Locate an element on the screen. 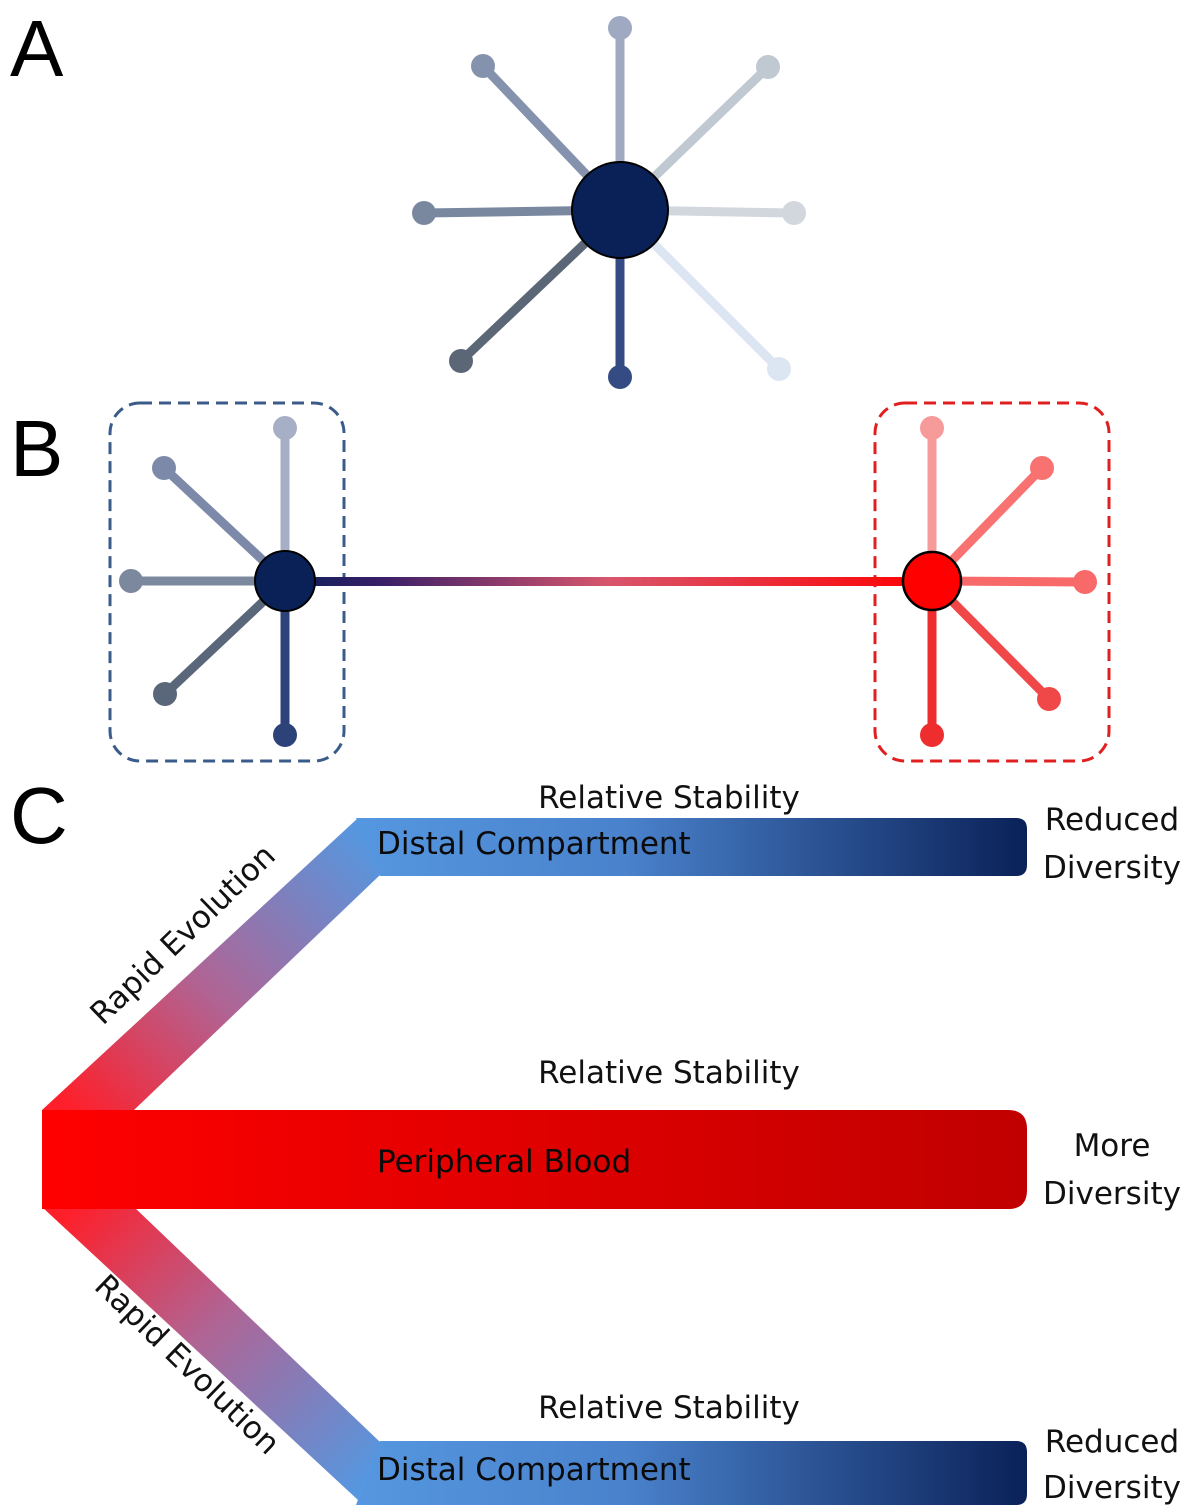  peripheral-blood-bar is located at coordinates (534, 1159).